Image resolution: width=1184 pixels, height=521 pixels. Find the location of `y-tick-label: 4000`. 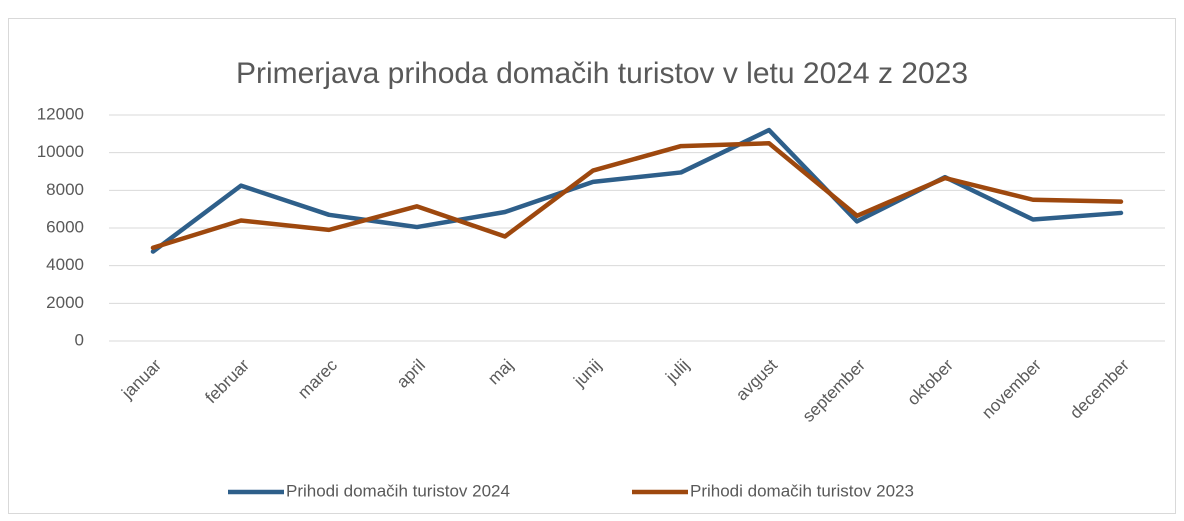

y-tick-label: 4000 is located at coordinates (65, 264).